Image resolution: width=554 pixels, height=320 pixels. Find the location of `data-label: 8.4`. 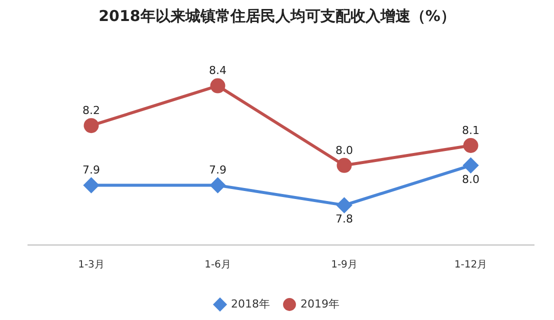

data-label: 8.4 is located at coordinates (217, 71).